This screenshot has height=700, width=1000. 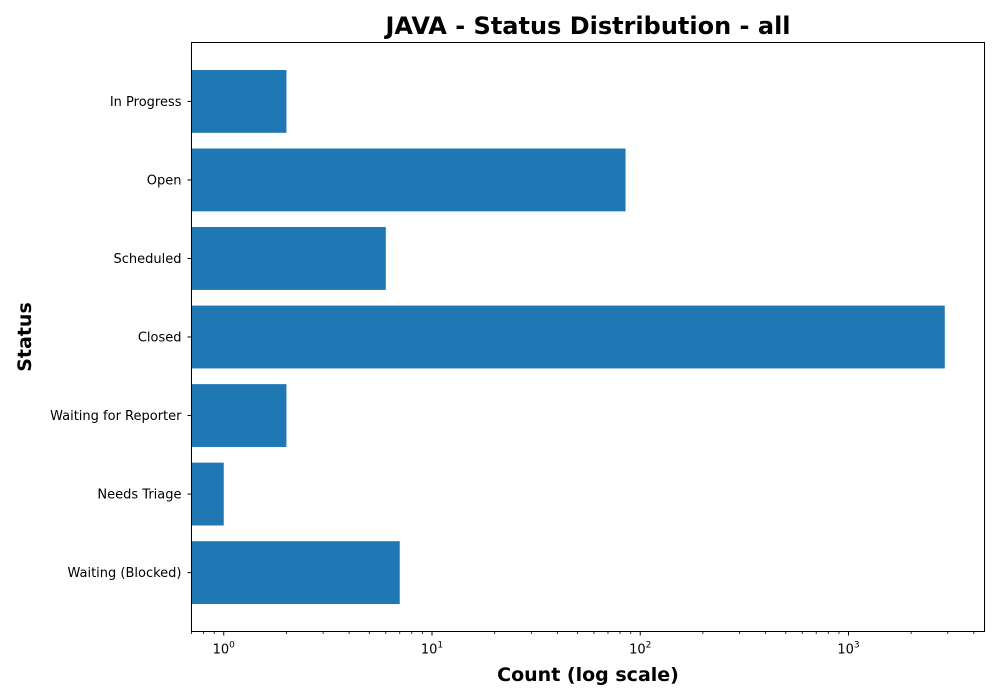 I want to click on chart-title: JAVA - Status Distribution - all, so click(x=586, y=26).